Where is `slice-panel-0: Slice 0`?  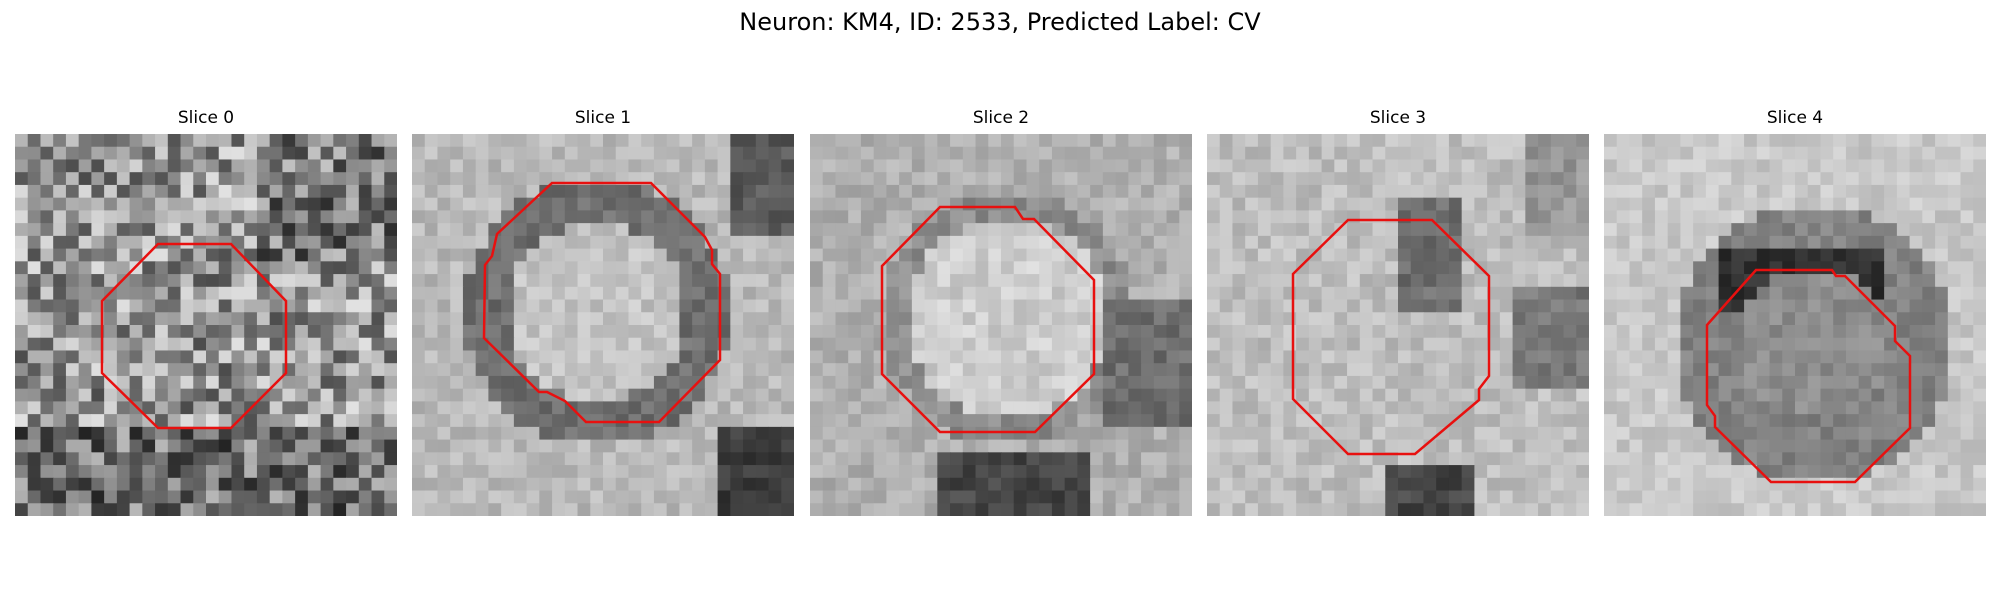 slice-panel-0: Slice 0 is located at coordinates (206, 312).